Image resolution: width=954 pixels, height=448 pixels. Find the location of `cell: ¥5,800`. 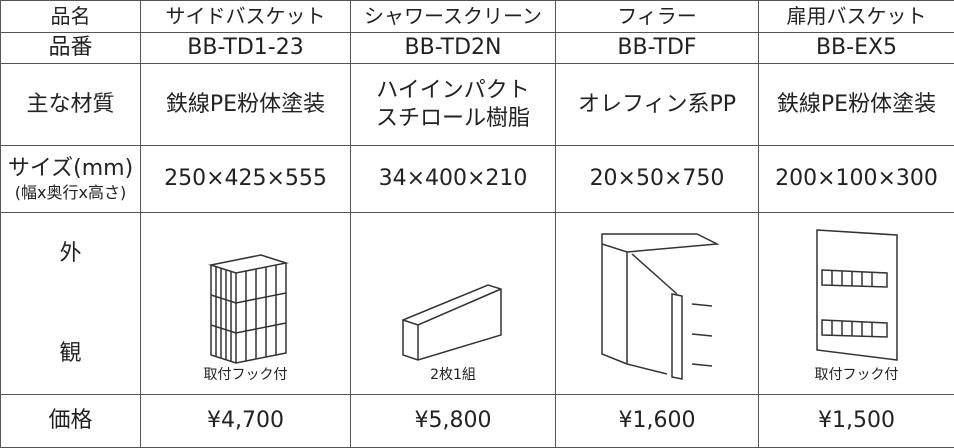

cell: ¥5,800 is located at coordinates (453, 421).